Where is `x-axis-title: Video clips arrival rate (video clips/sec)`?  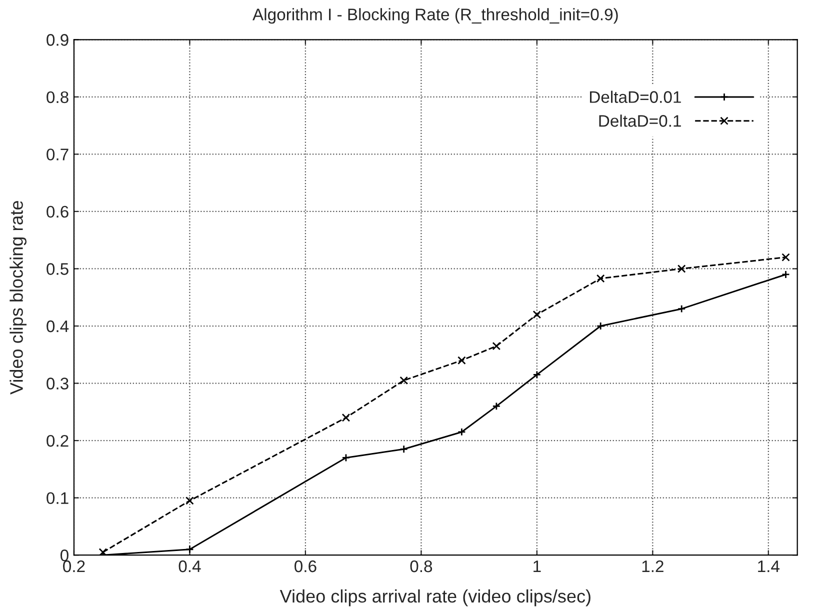 x-axis-title: Video clips arrival rate (video clips/sec) is located at coordinates (435, 597).